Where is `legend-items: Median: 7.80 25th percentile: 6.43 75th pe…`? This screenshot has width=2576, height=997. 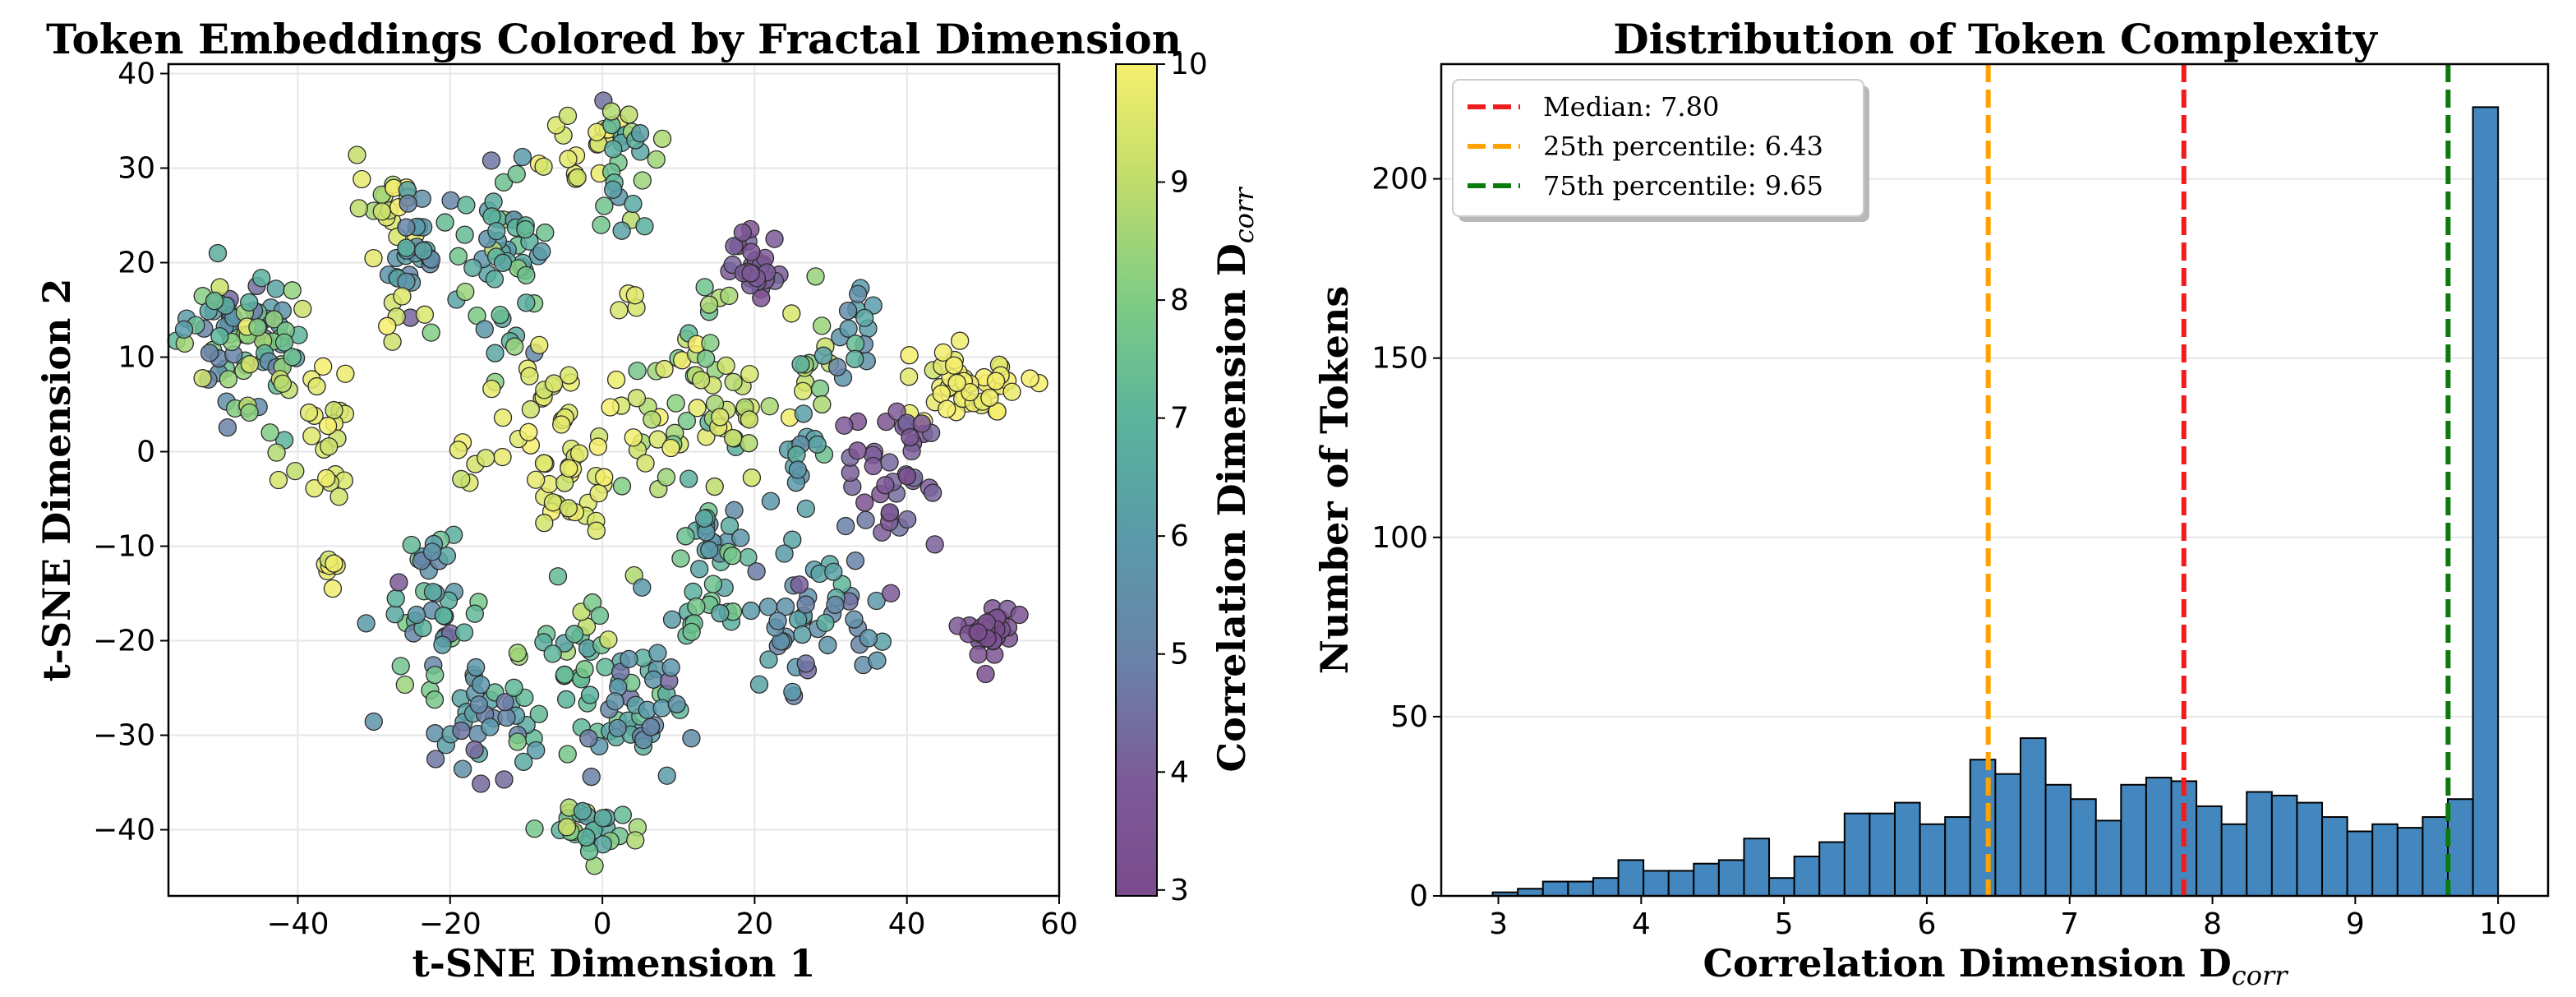 legend-items: Median: 7.80 25th percentile: 6.43 75th pe… is located at coordinates (1645, 146).